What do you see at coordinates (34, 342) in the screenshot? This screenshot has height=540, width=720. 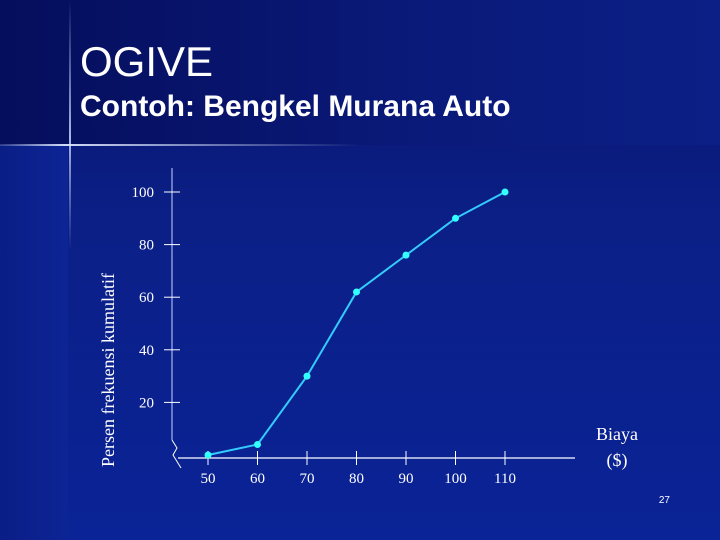 I see `left-band` at bounding box center [34, 342].